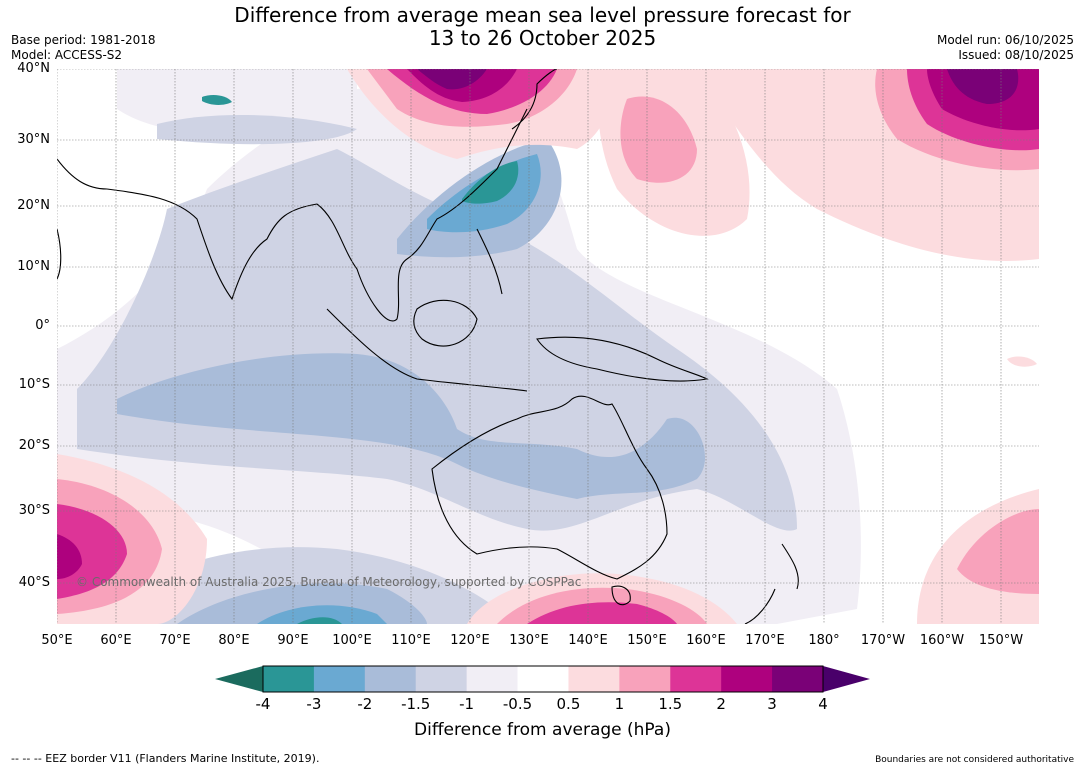 Image resolution: width=1085 pixels, height=770 pixels. Describe the element at coordinates (33, 68) in the screenshot. I see `lat-label: 40°N` at that location.